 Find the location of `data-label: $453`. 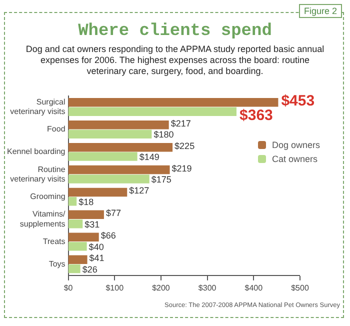

data-label: $453 is located at coordinates (298, 101).